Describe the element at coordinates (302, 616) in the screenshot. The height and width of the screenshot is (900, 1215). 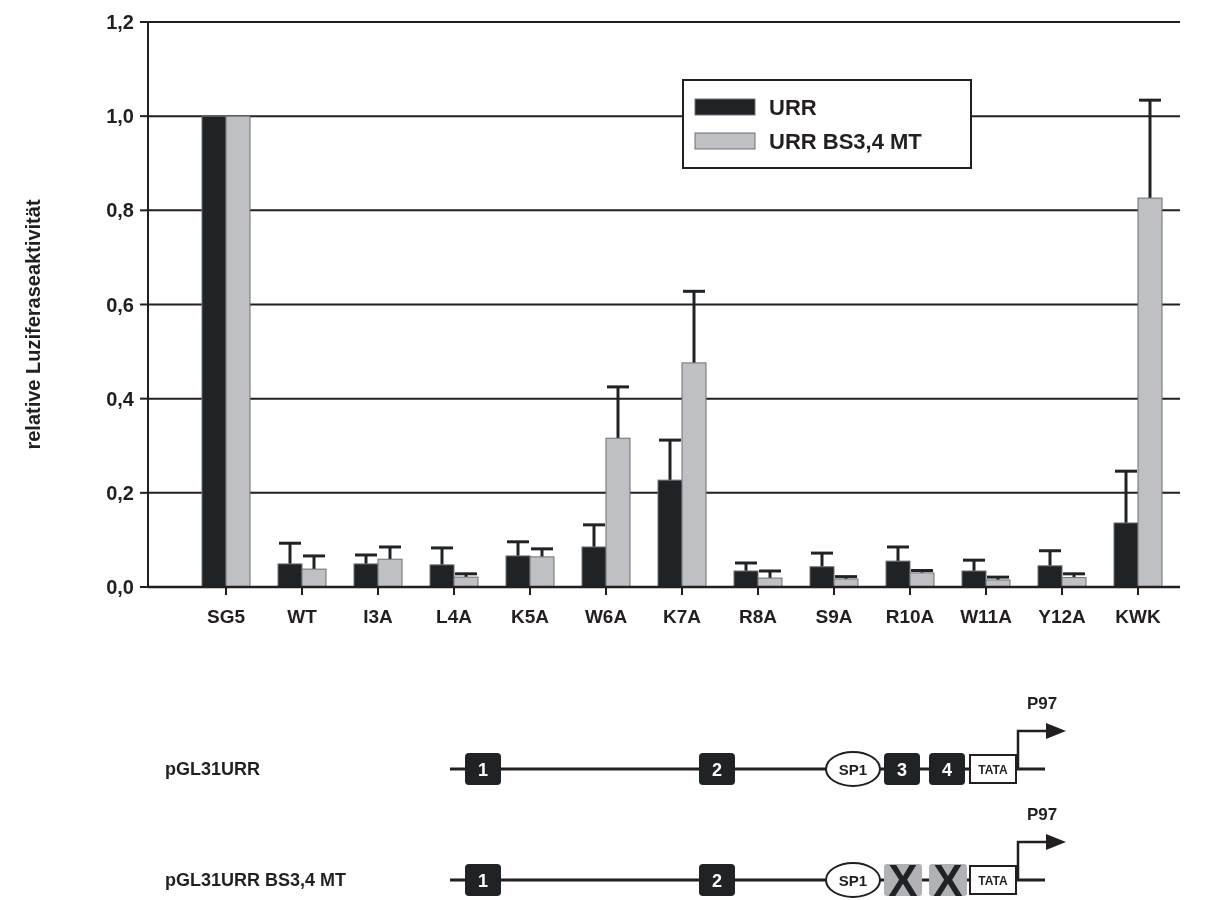
I see `x-tick-label: WT` at that location.